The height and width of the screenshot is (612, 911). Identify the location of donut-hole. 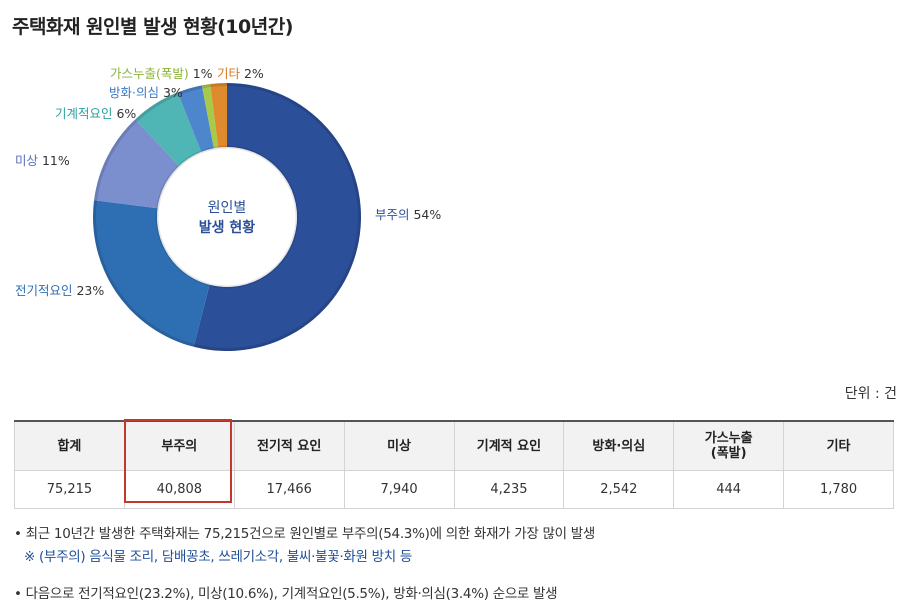
(227, 217).